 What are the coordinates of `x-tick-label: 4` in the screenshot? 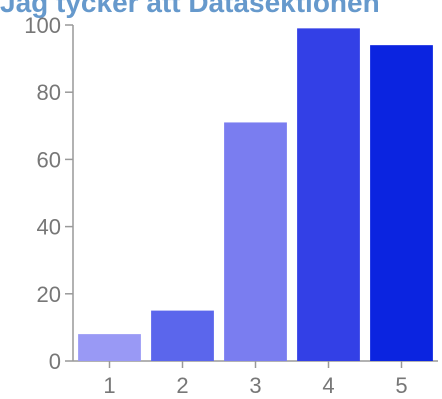 It's located at (328, 385).